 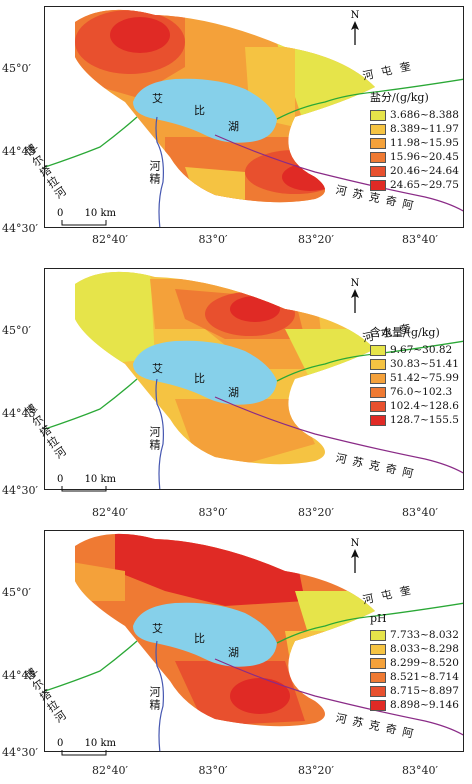 I want to click on legend-item: 3.686~8.388, so click(x=414, y=115).